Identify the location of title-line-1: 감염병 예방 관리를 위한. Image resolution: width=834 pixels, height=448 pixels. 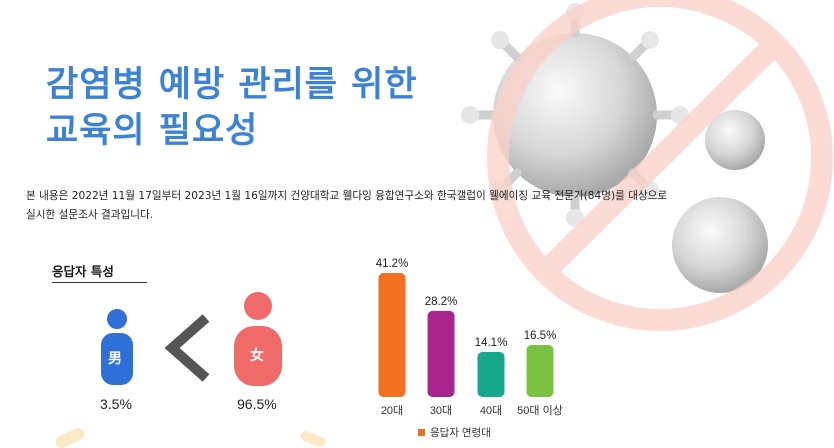
(232, 85).